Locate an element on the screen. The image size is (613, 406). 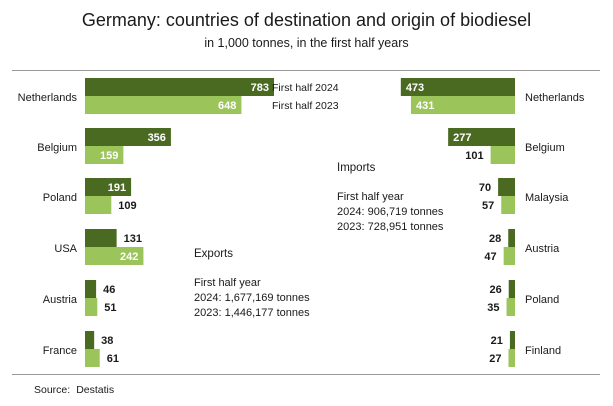
import-value-label: 101 is located at coordinates (474, 156).